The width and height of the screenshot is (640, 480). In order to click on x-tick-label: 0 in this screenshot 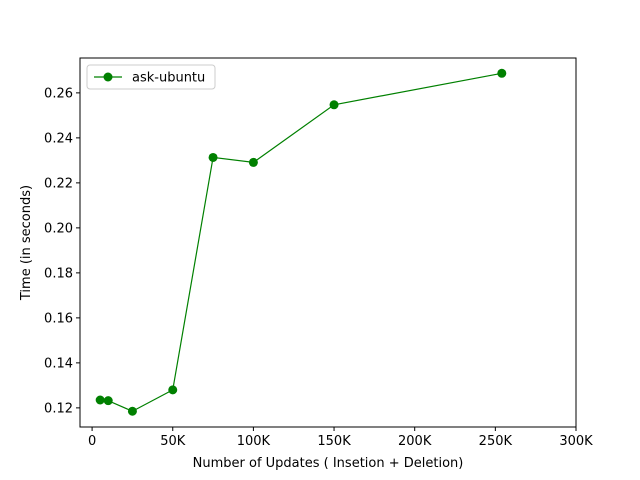, I will do `click(92, 441)`.